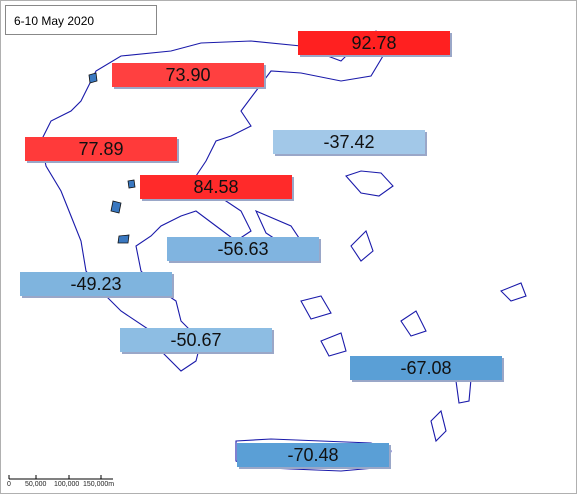 The width and height of the screenshot is (577, 494). What do you see at coordinates (60, 477) in the screenshot?
I see `scale-bar` at bounding box center [60, 477].